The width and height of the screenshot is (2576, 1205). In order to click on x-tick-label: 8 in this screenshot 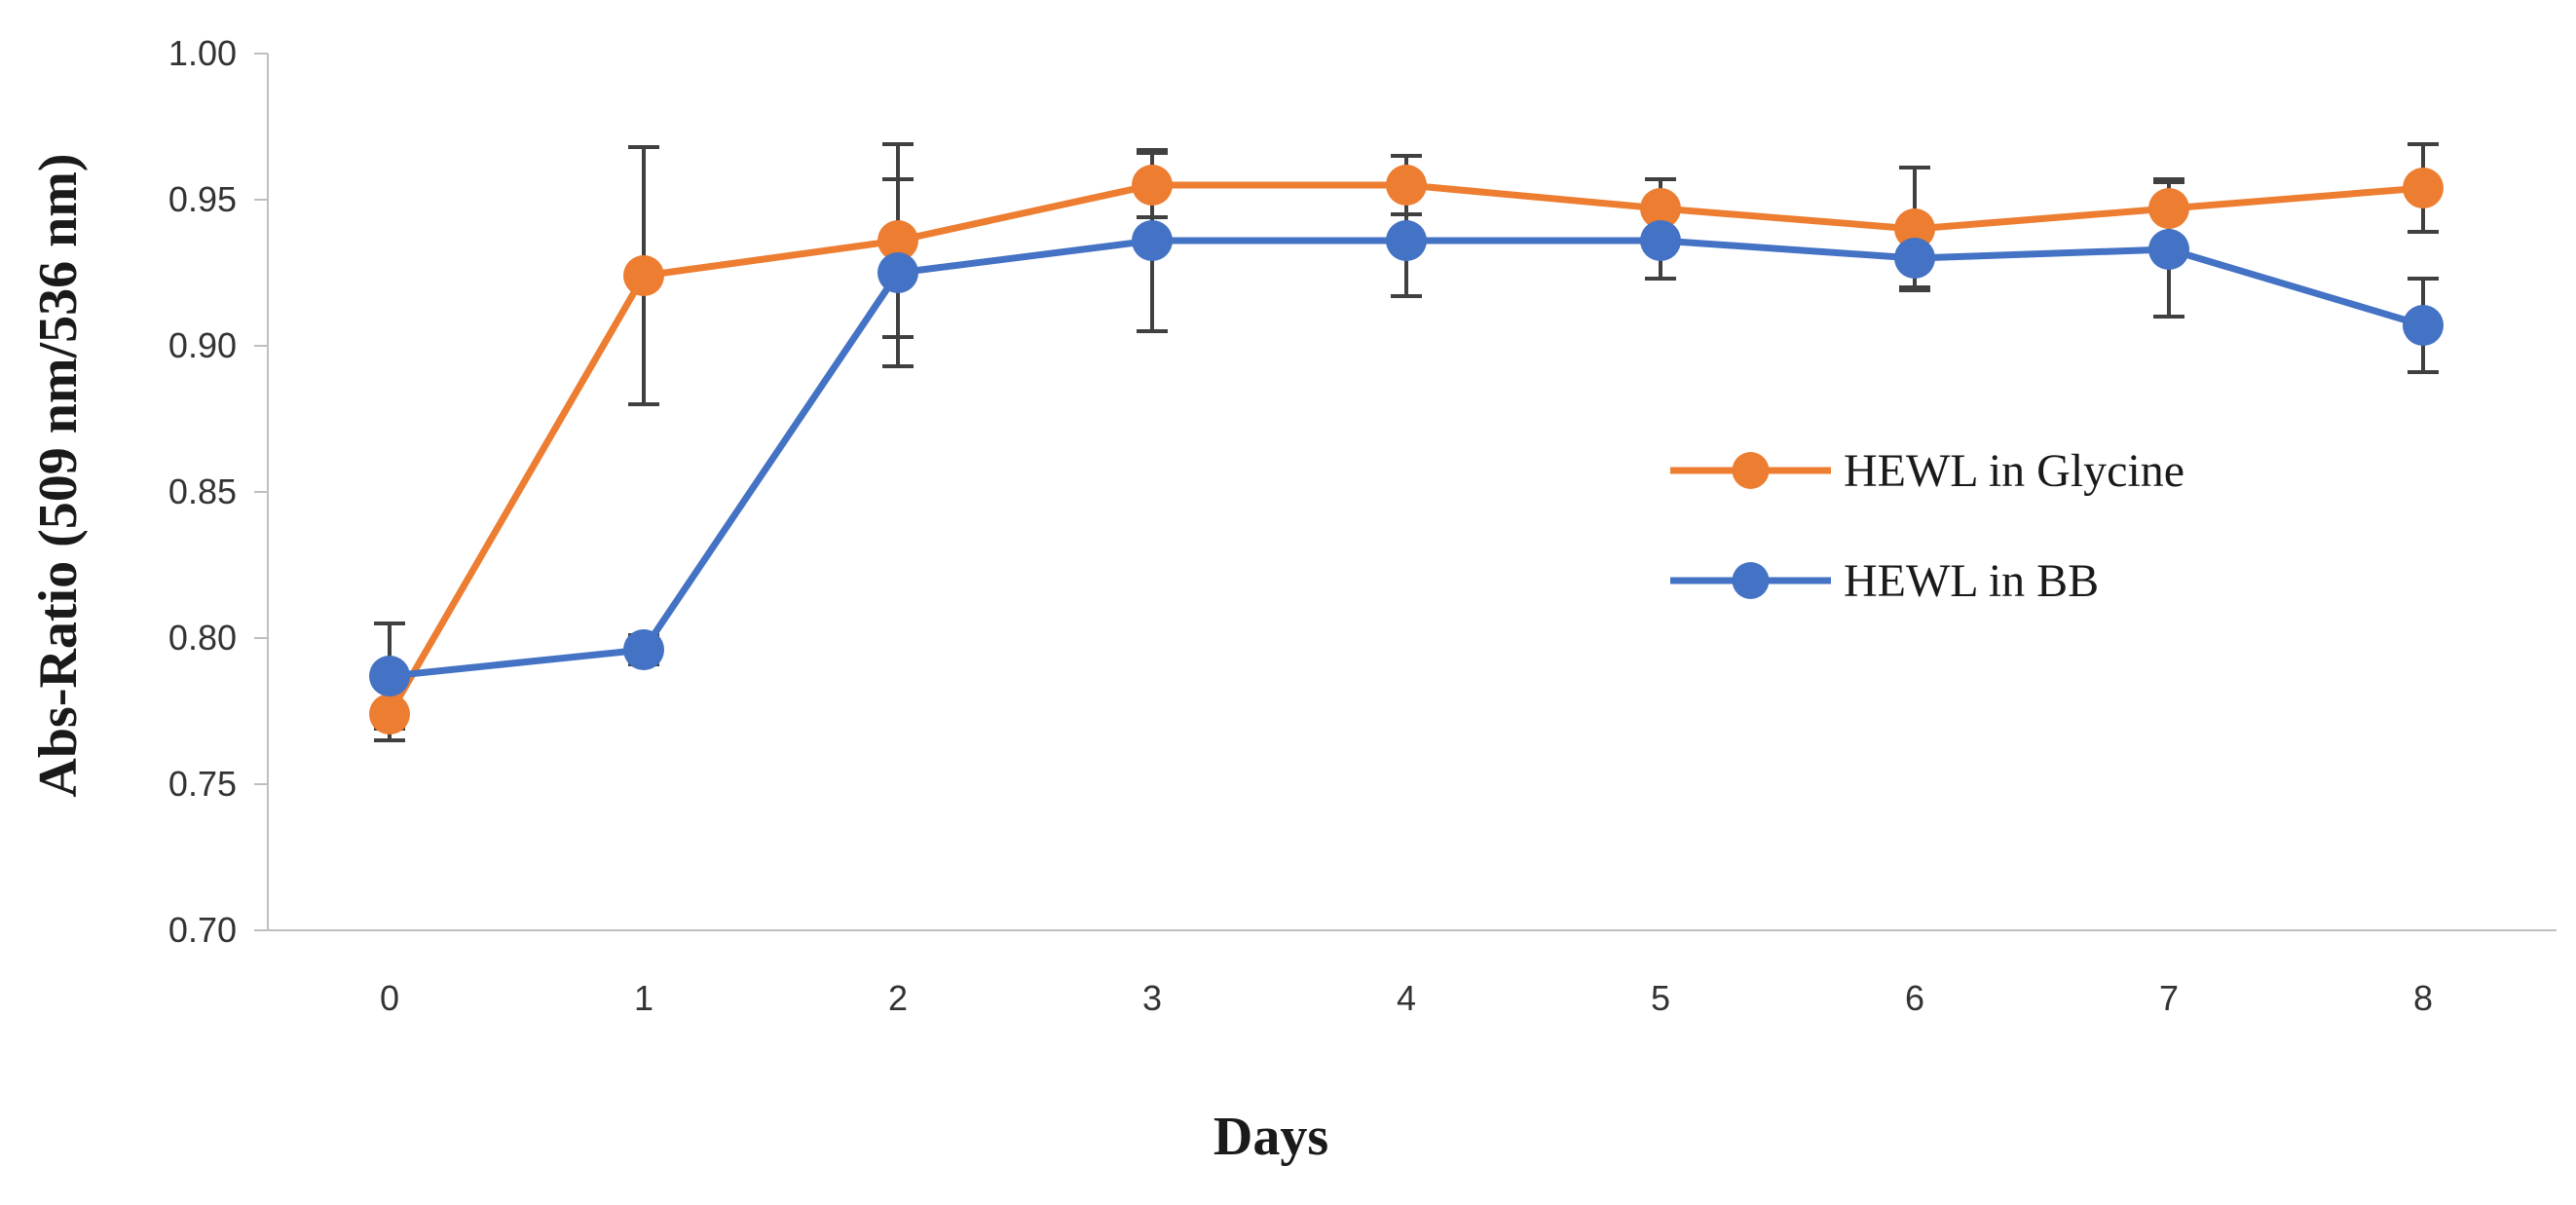, I will do `click(2423, 998)`.